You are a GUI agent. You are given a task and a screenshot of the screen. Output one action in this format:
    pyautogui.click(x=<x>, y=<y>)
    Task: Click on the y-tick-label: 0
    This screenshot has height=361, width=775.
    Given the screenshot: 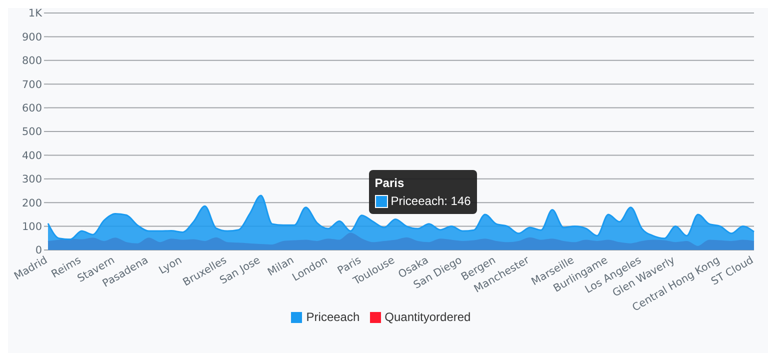 What is the action you would take?
    pyautogui.click(x=38, y=250)
    